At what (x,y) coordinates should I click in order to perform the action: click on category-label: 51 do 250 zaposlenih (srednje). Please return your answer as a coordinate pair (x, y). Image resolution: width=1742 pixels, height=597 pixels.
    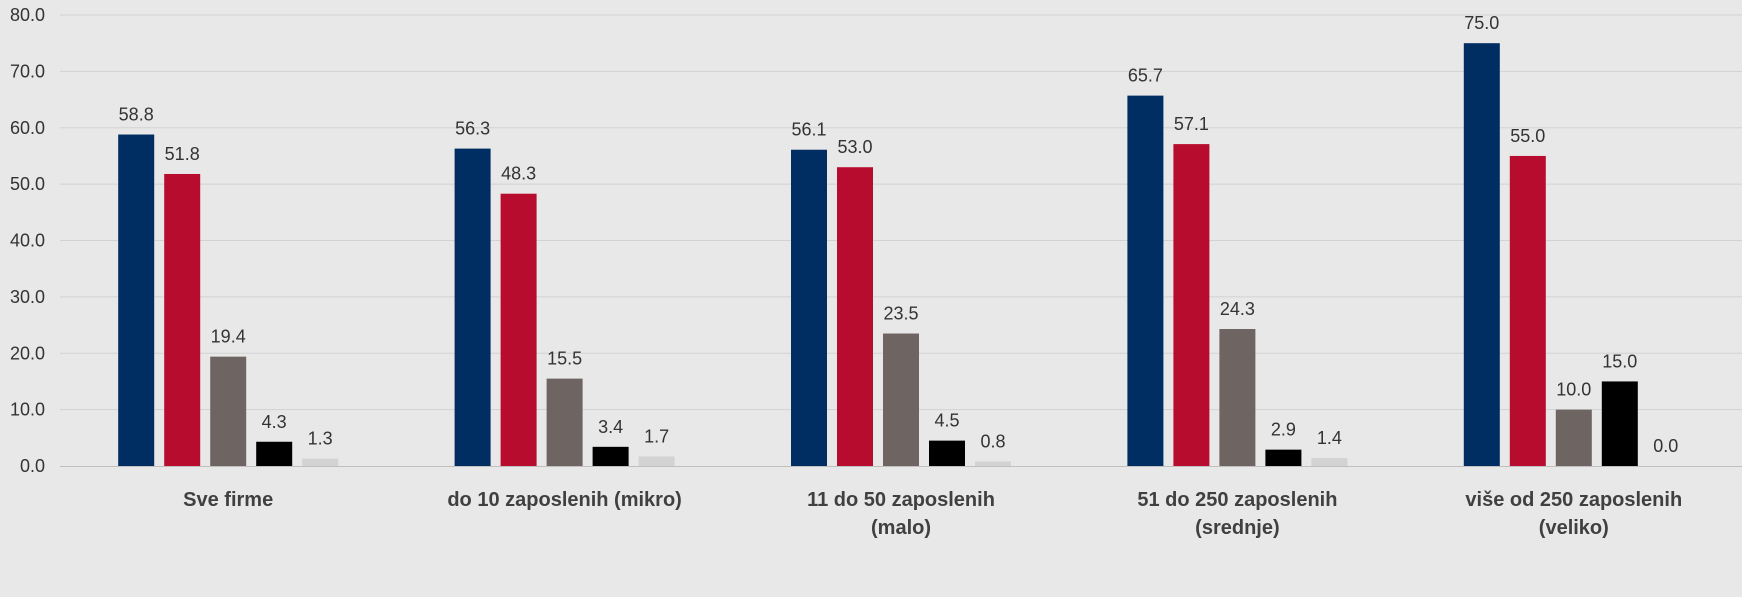
    Looking at the image, I should click on (1237, 514).